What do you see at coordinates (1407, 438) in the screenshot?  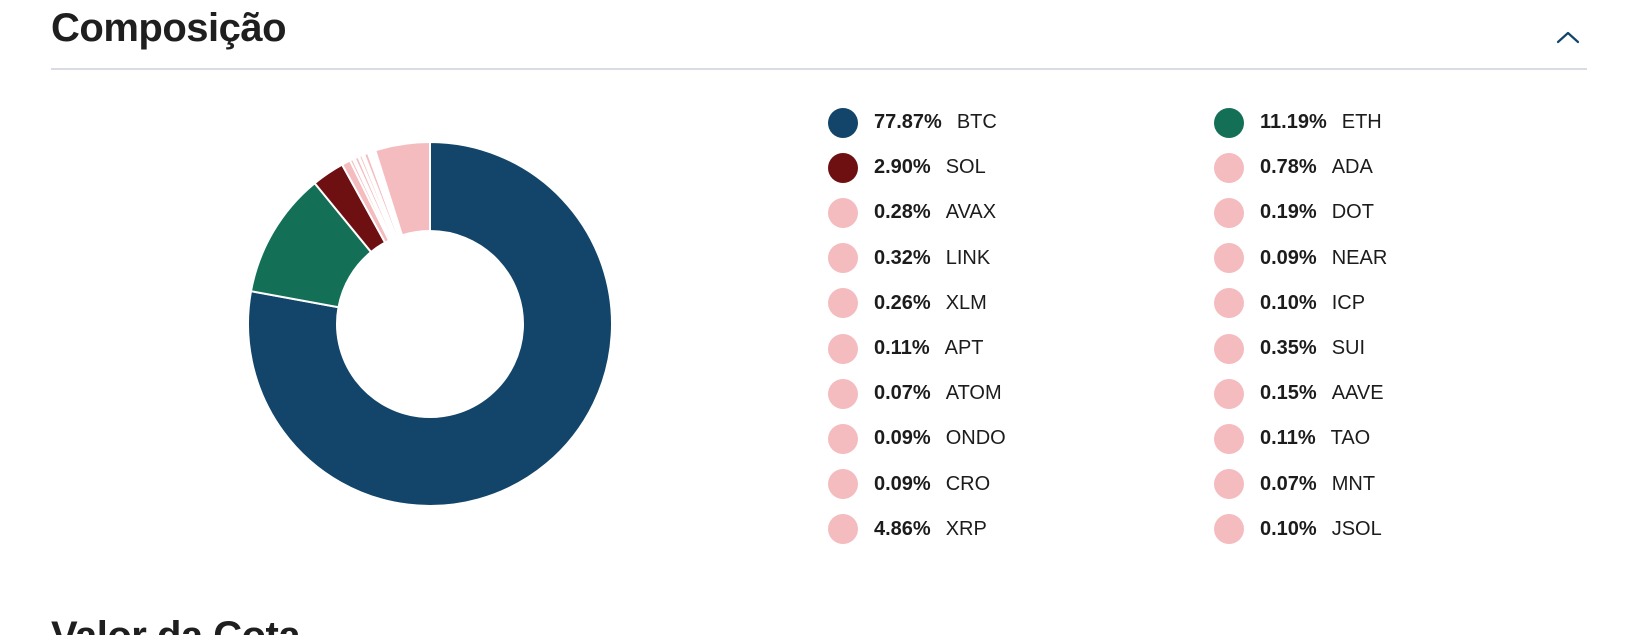 I see `legend-item-tao: 0.11% TAO` at bounding box center [1407, 438].